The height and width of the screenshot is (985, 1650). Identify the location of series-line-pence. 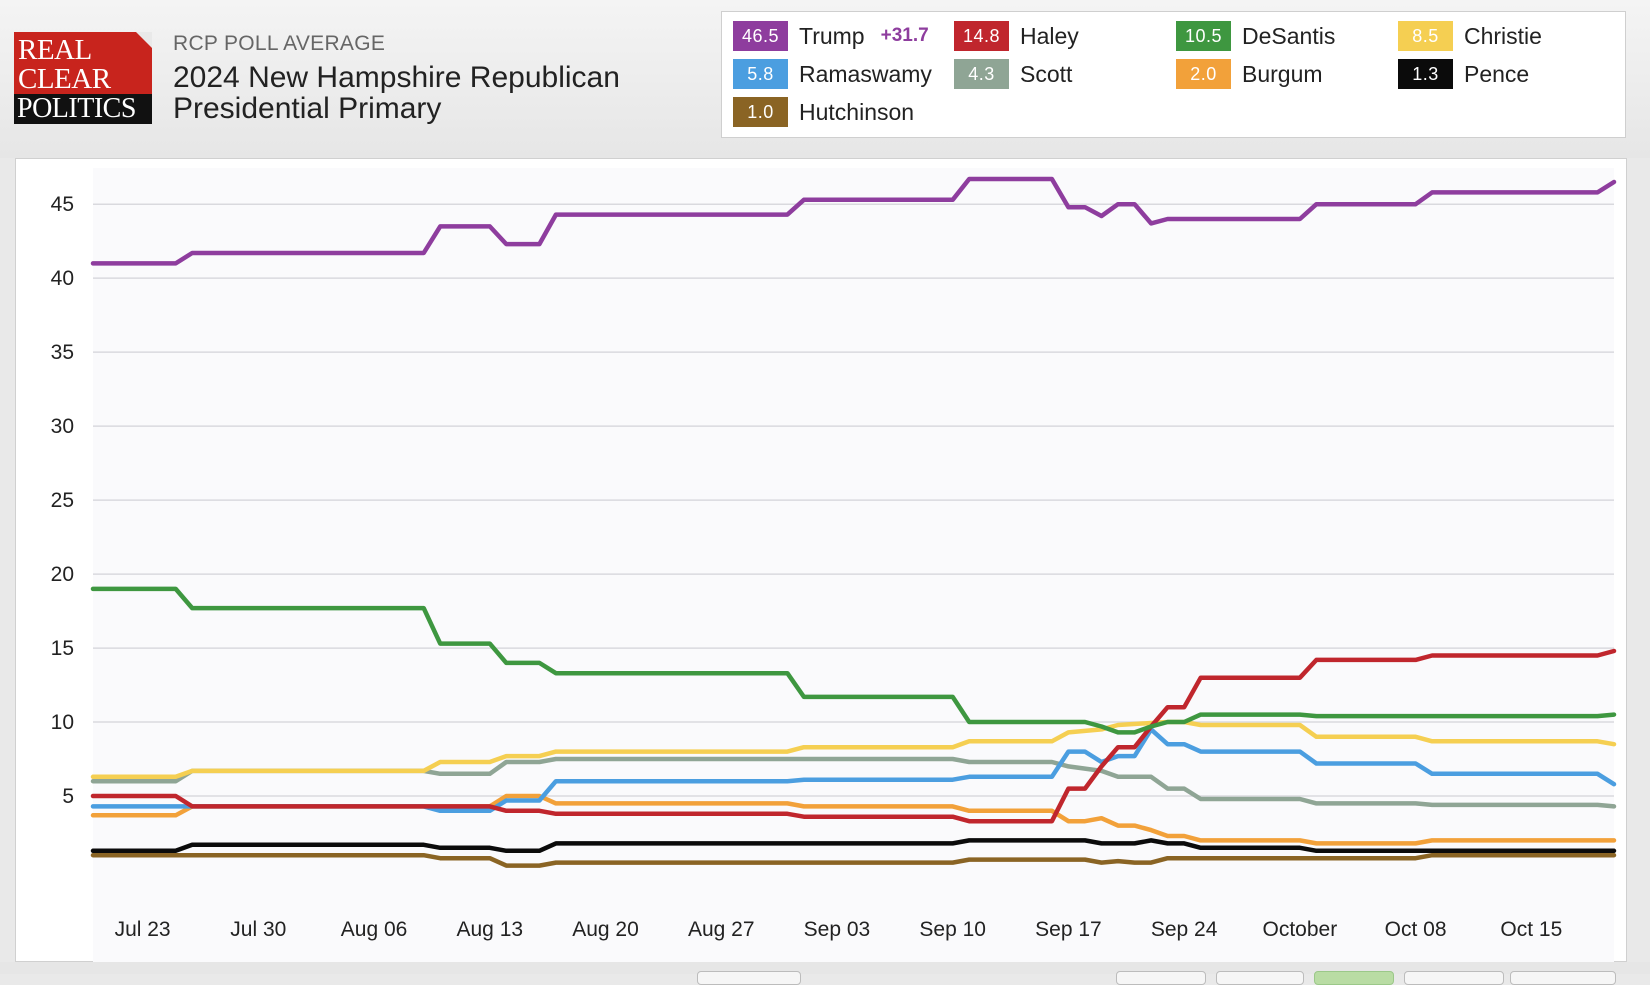
(853, 846).